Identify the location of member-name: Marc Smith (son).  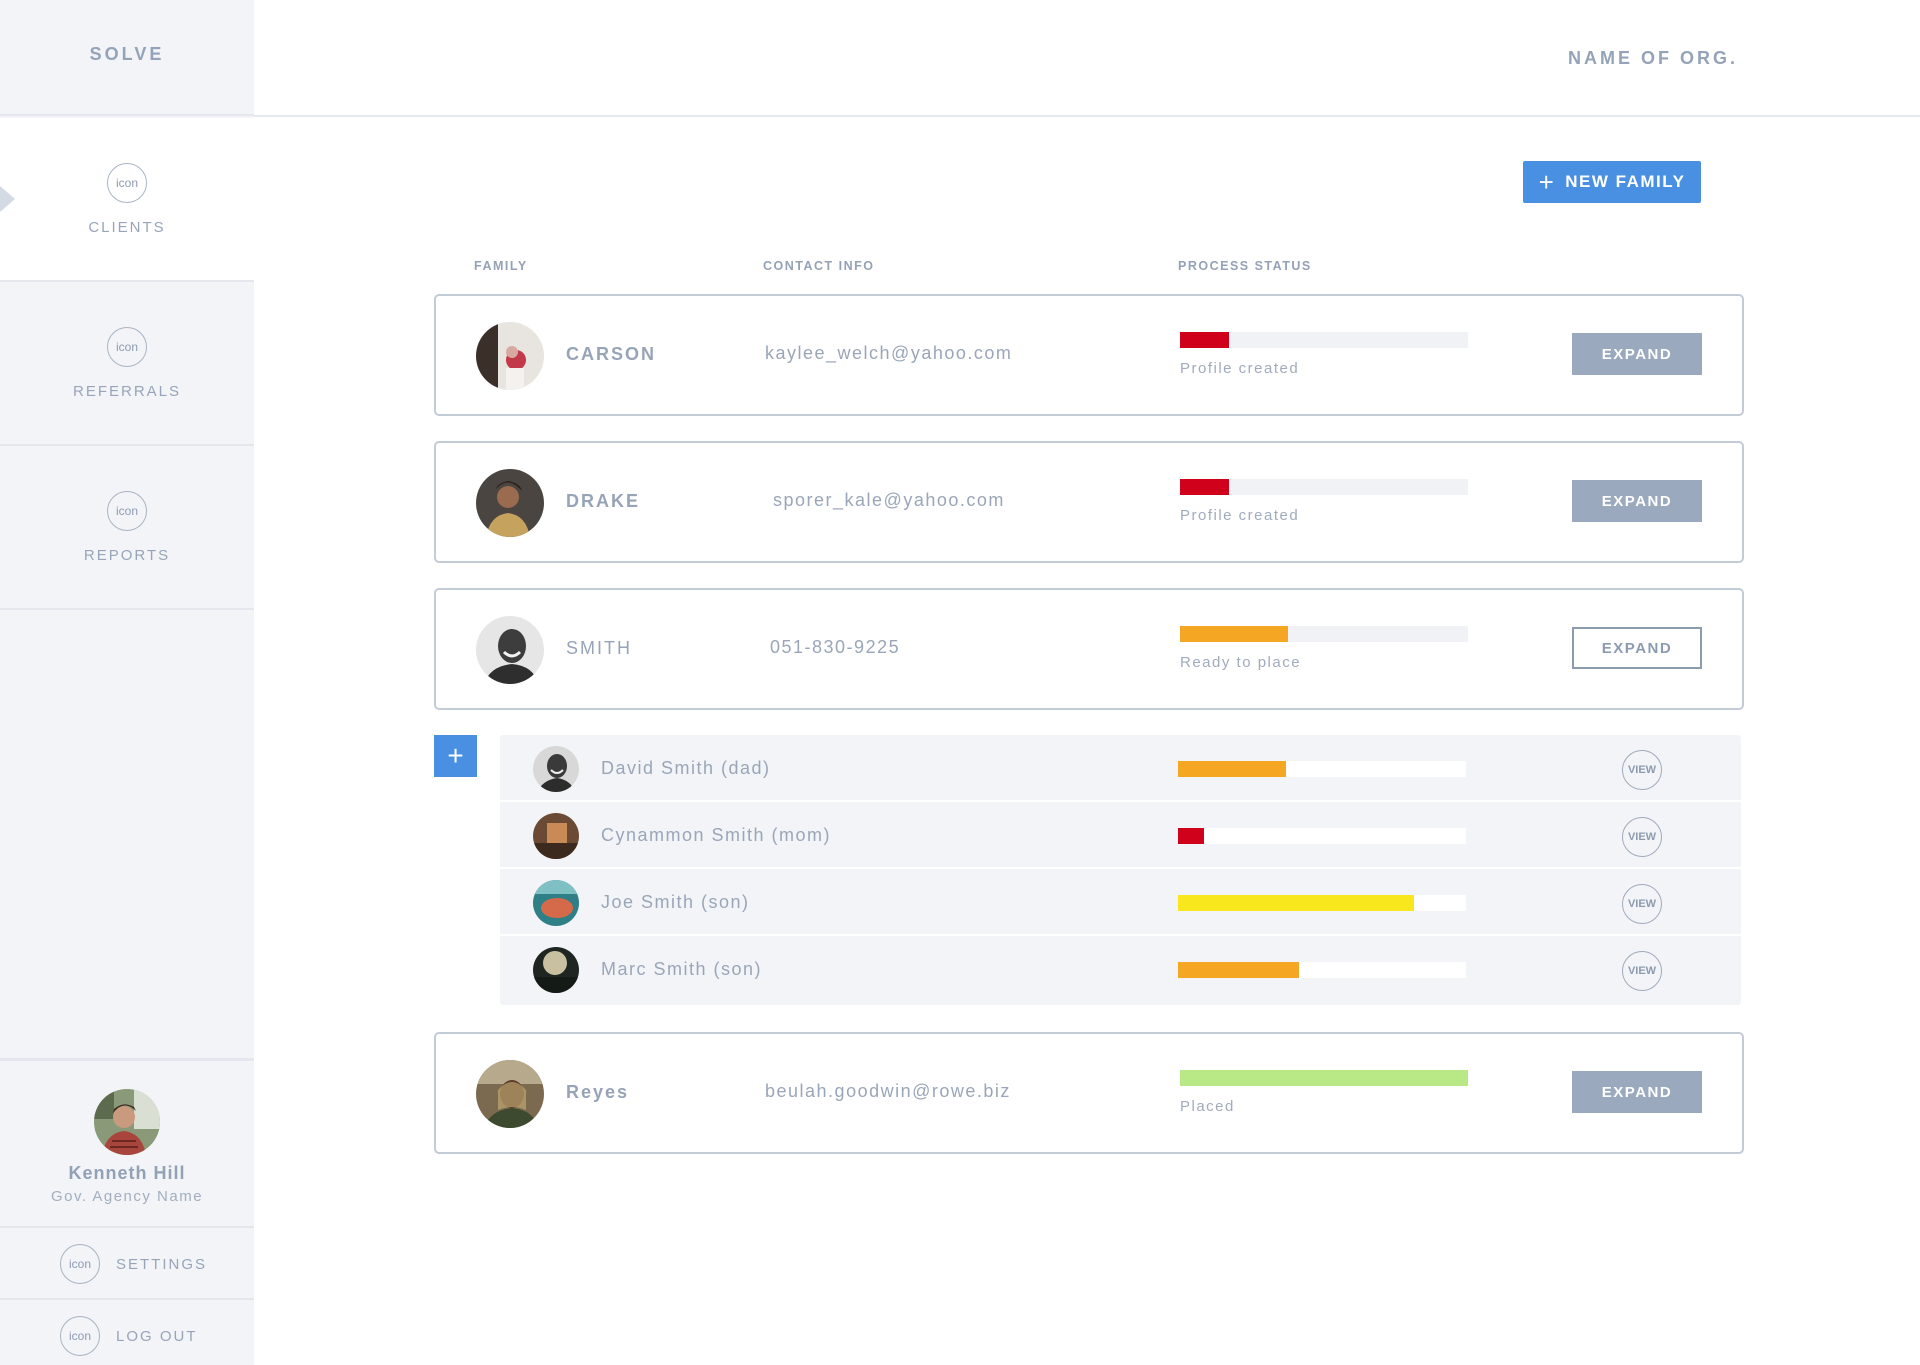
(682, 969).